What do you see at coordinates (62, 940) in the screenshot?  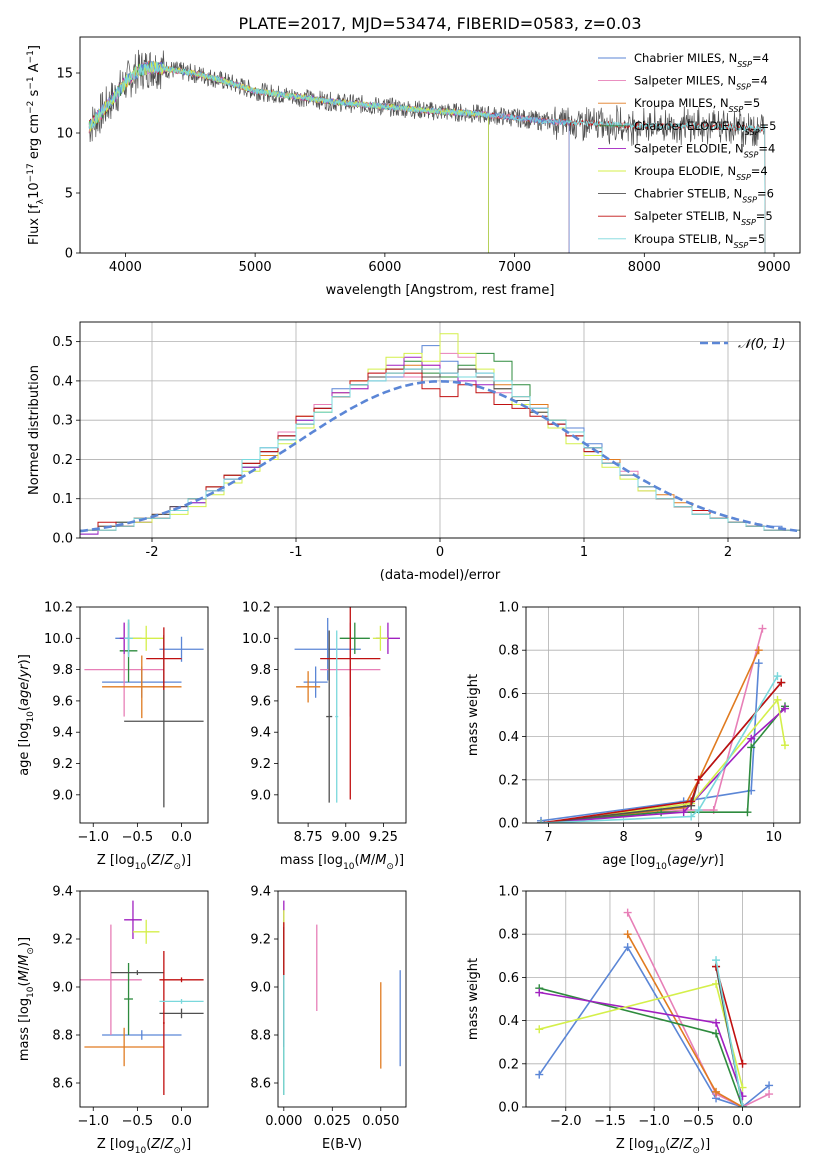 I see `tick-label-y: 9.2` at bounding box center [62, 940].